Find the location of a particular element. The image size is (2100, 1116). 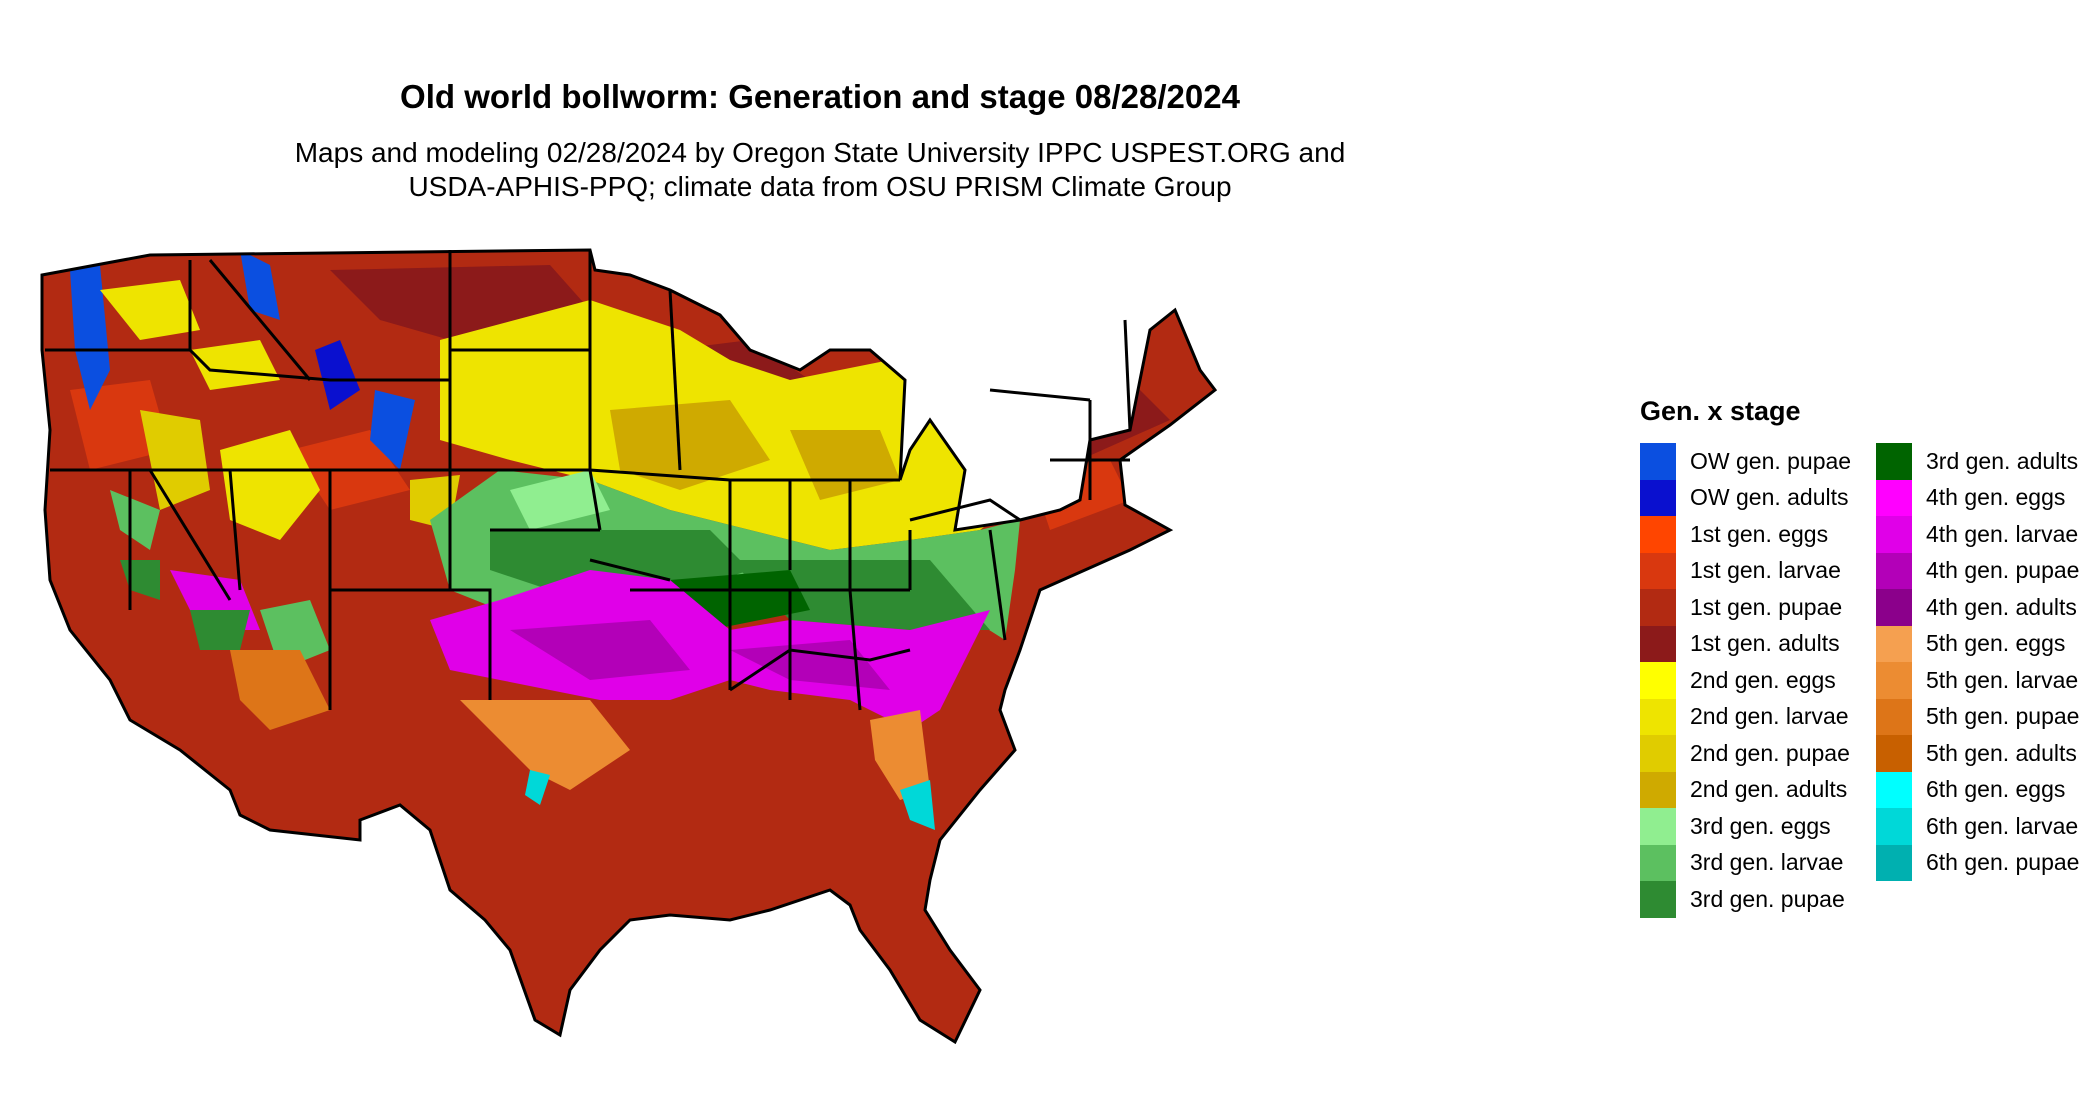

legend-item: 2nd gen. pupae is located at coordinates (1752, 753).